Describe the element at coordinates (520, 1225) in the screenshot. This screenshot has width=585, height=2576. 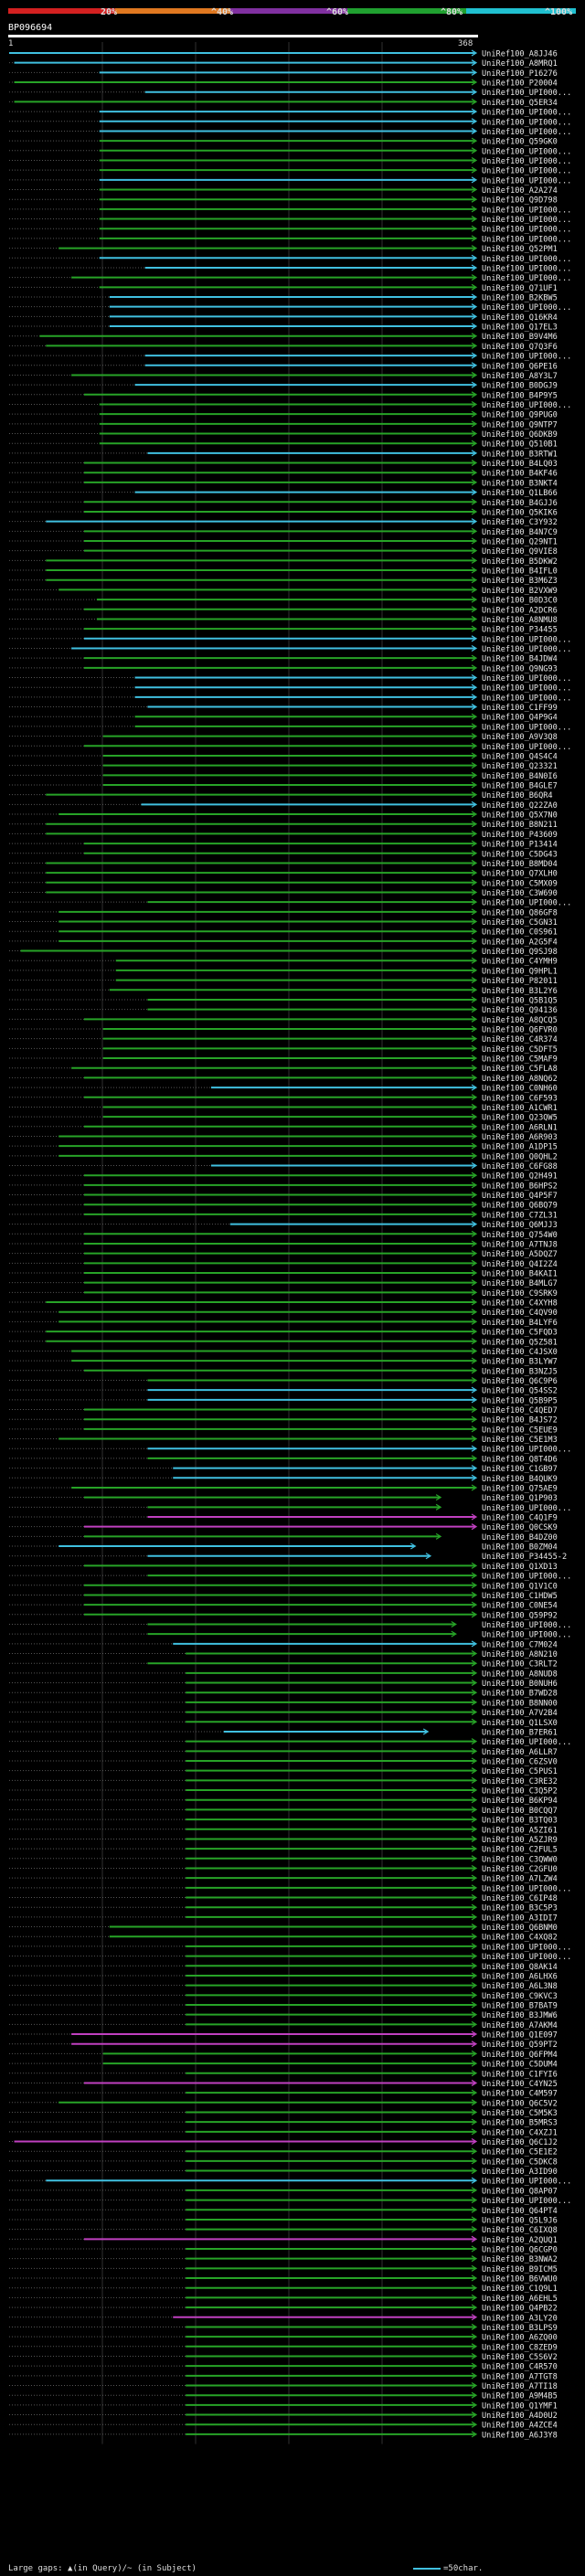
I see `hit-label: UniRef100_Q6MJJ3` at that location.